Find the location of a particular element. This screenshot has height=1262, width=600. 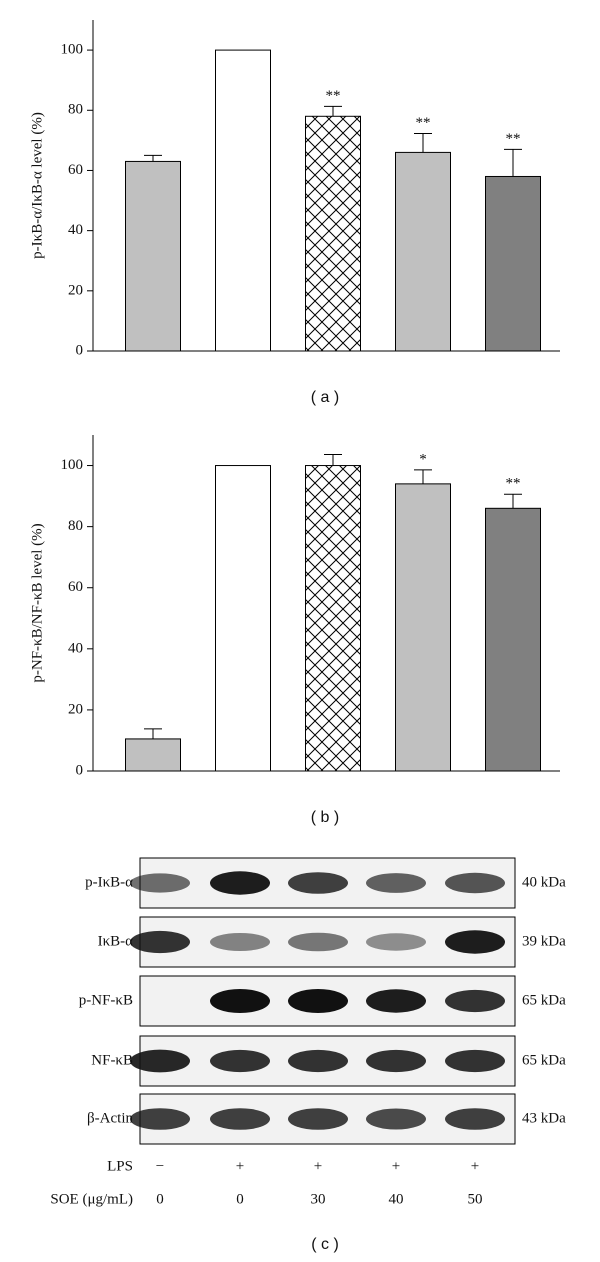

size-label: 39 kDa is located at coordinates (544, 941).